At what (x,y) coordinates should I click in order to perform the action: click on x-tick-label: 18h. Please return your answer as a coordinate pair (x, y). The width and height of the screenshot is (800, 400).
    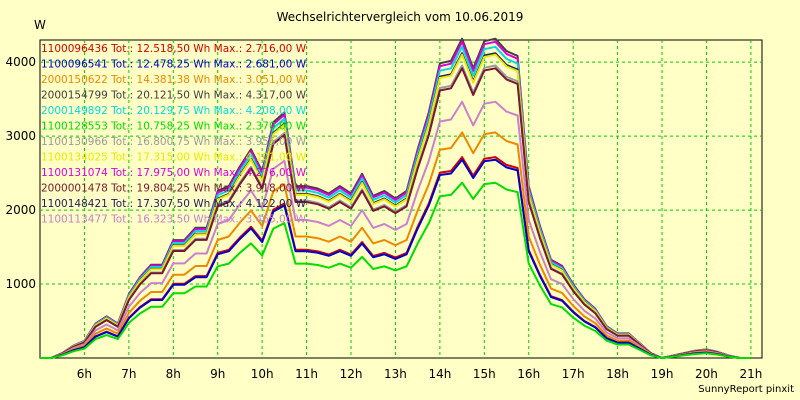
    Looking at the image, I should click on (617, 374).